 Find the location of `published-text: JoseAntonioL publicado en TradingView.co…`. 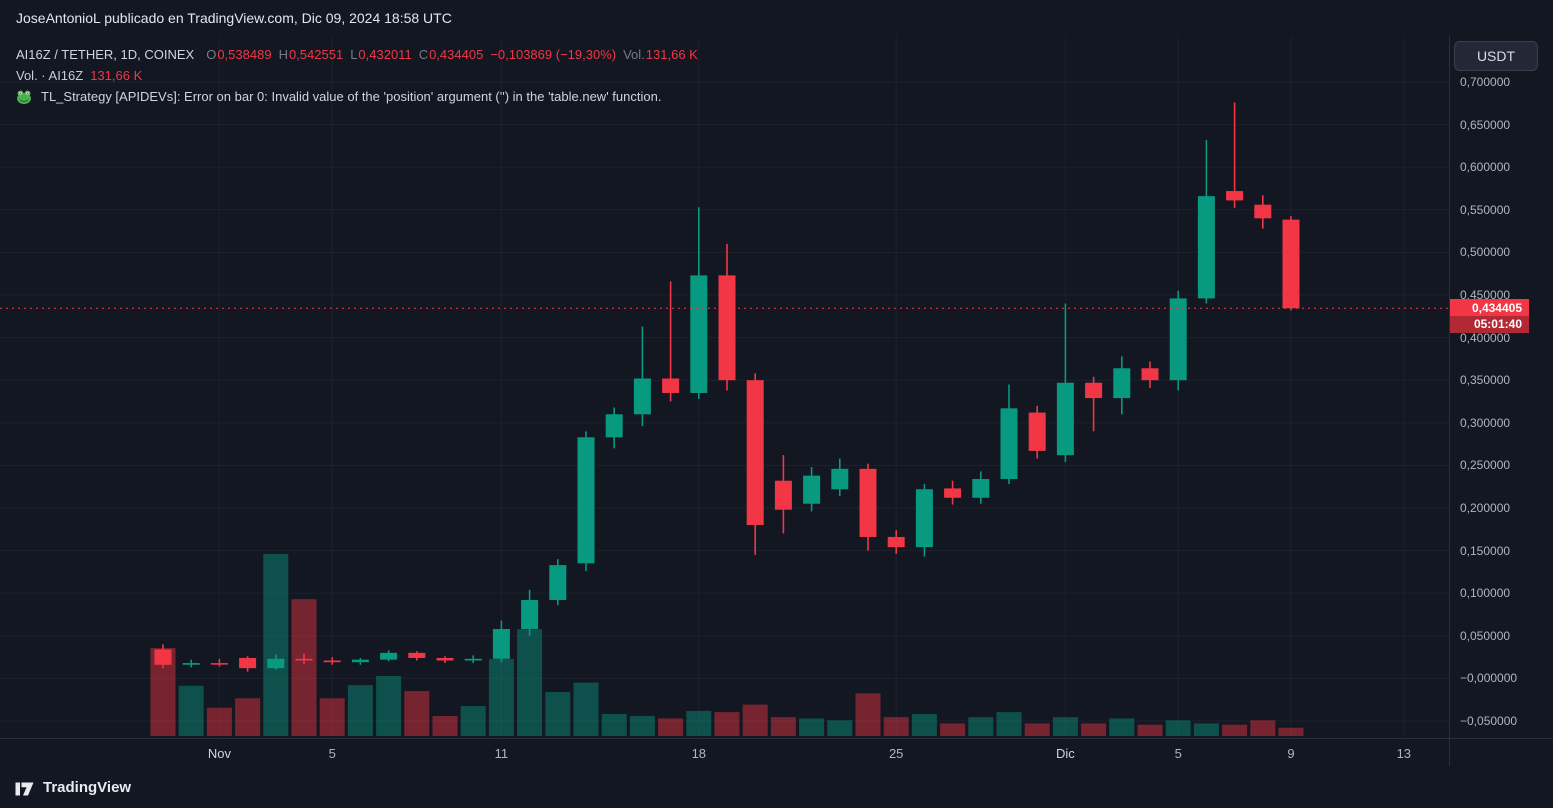

published-text: JoseAntonioL publicado en TradingView.co… is located at coordinates (234, 18).